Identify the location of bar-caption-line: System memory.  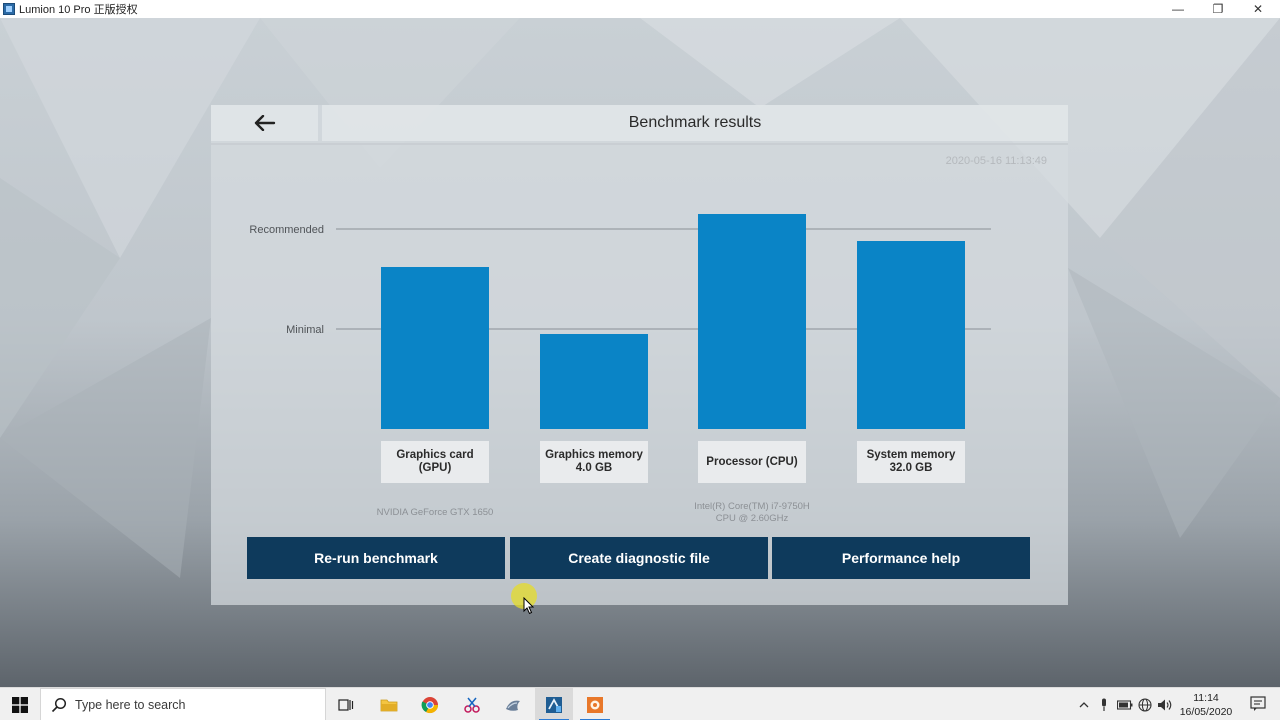
(911, 455).